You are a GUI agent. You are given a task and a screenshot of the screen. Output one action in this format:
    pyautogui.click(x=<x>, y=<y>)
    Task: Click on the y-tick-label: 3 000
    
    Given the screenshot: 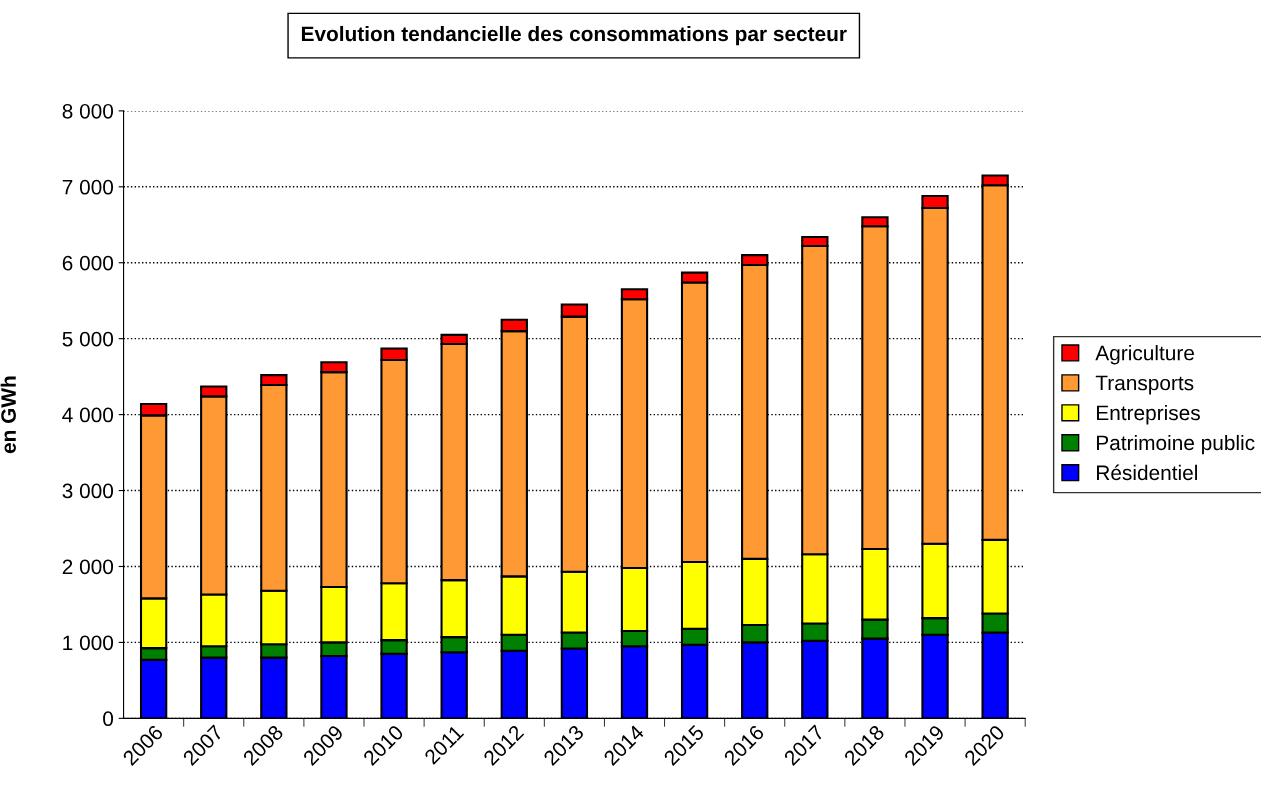 What is the action you would take?
    pyautogui.click(x=88, y=491)
    